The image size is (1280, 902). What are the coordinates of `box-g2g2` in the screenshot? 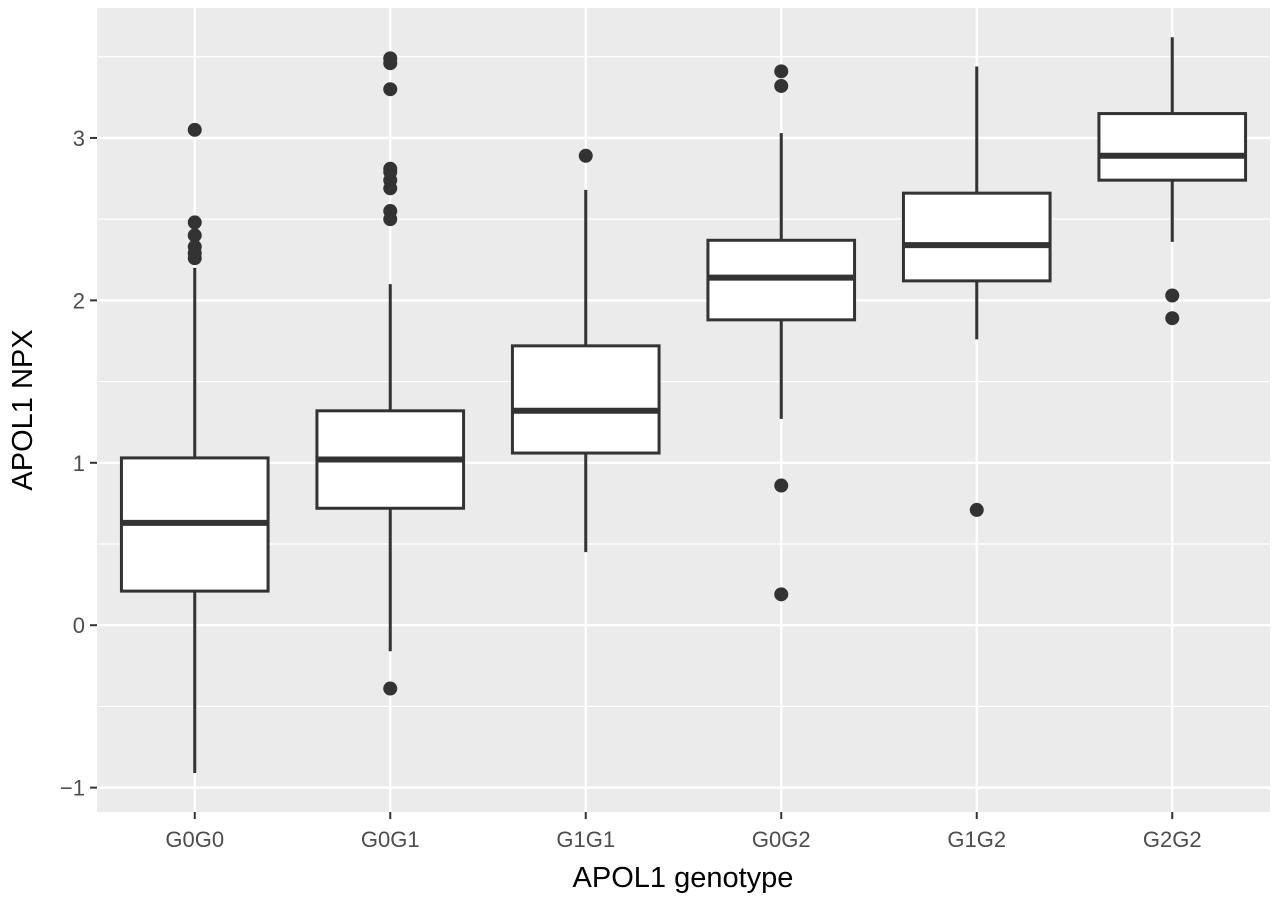 It's located at (1172, 181).